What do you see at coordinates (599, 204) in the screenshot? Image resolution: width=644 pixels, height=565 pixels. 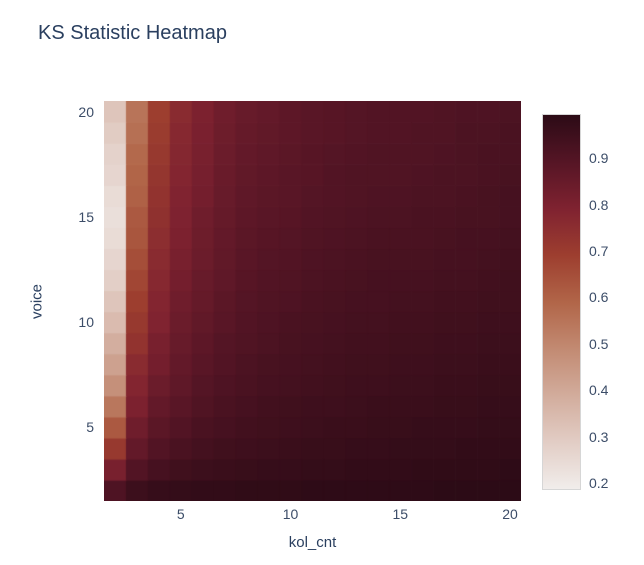 I see `colorbar-tick-label: 0.8` at bounding box center [599, 204].